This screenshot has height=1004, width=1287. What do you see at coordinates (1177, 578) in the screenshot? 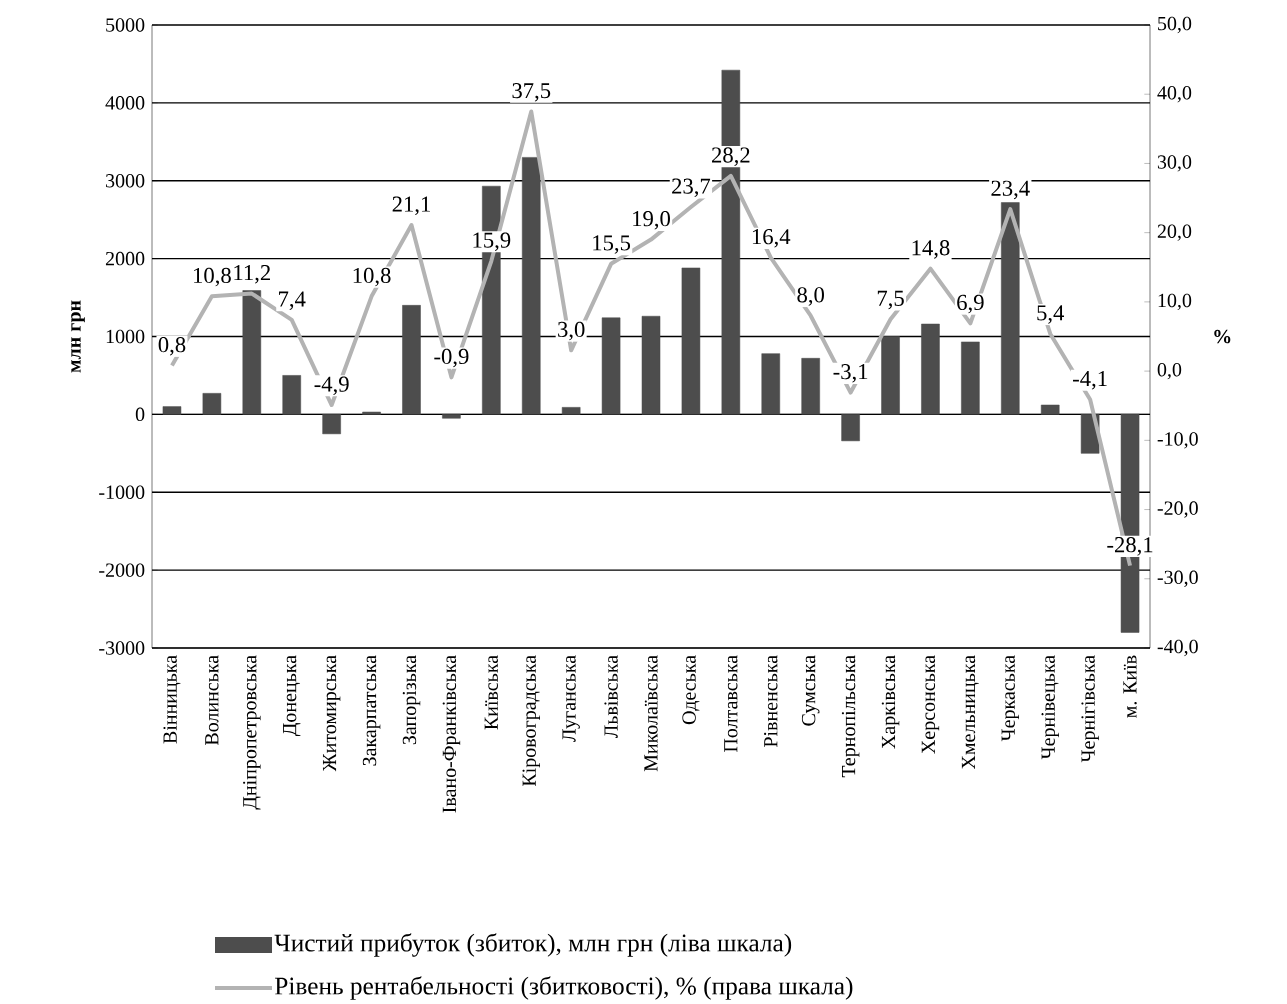
I see `y2-tick-label: -30,0` at bounding box center [1177, 578].